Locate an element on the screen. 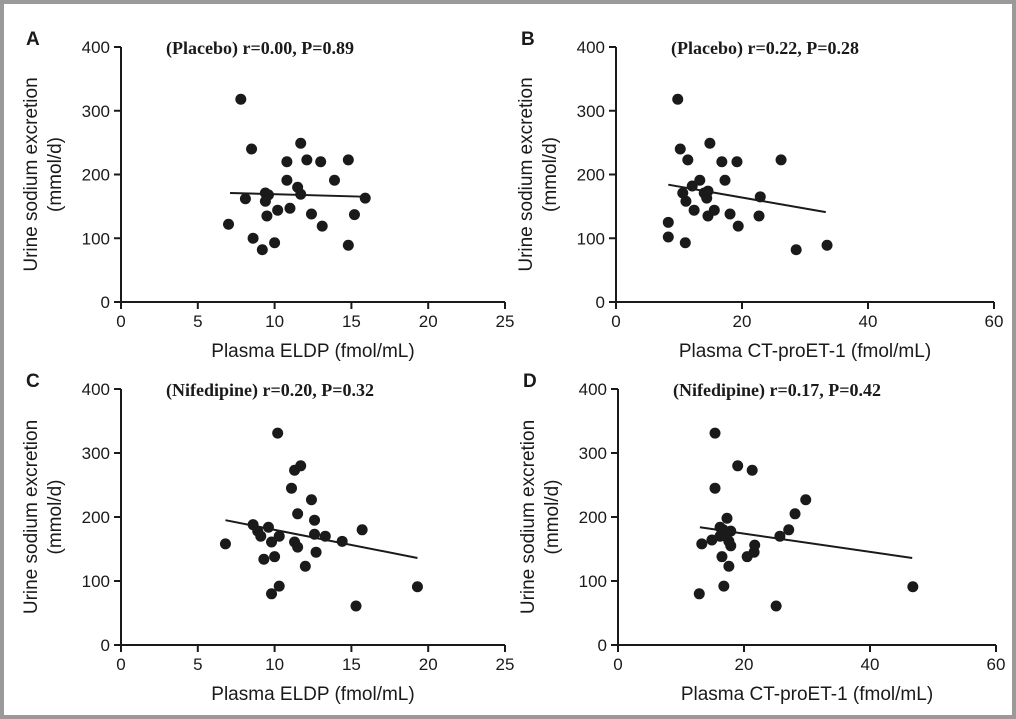 The width and height of the screenshot is (1016, 719). x-tick-label: 60 is located at coordinates (994, 321).